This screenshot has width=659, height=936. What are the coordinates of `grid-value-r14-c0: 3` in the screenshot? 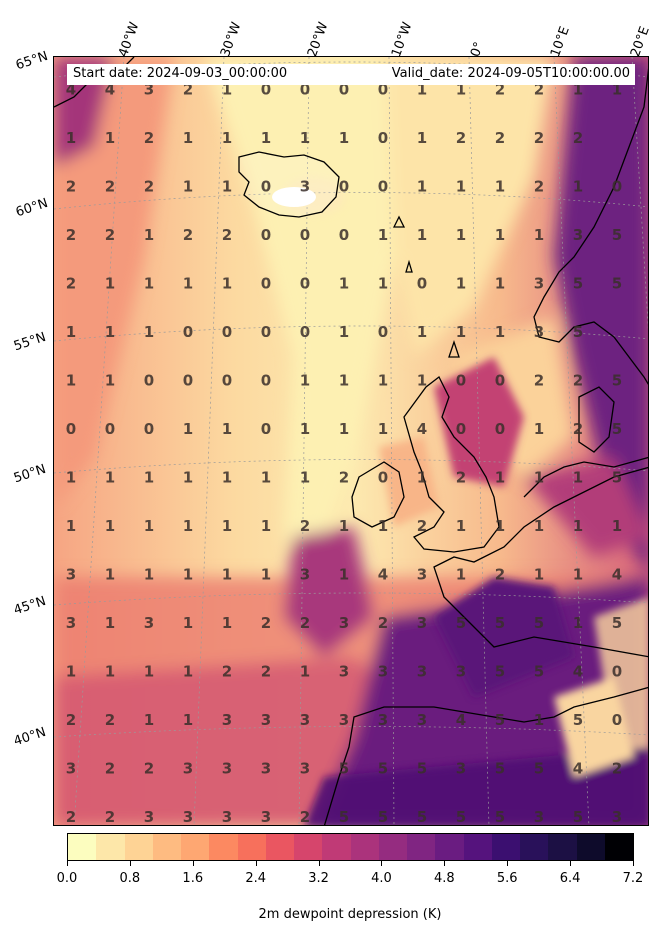 It's located at (71, 769).